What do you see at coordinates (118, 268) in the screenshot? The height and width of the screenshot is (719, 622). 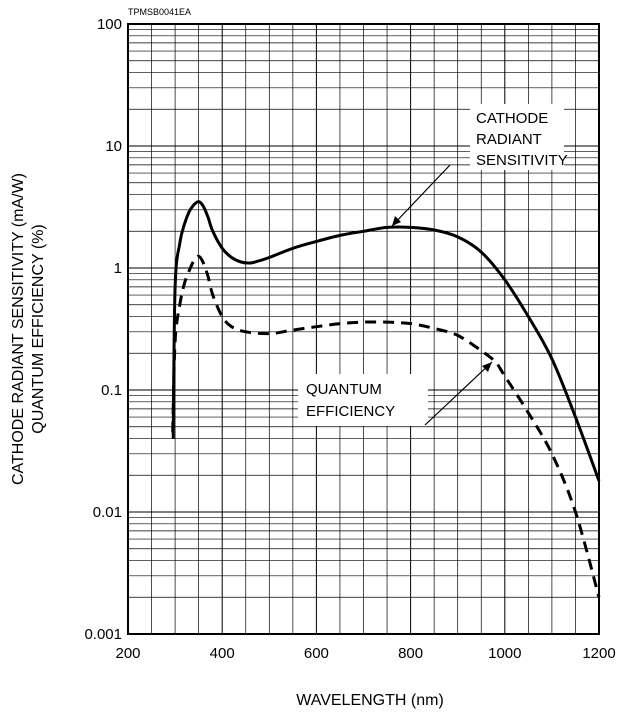 I see `y-tick-label: 1` at bounding box center [118, 268].